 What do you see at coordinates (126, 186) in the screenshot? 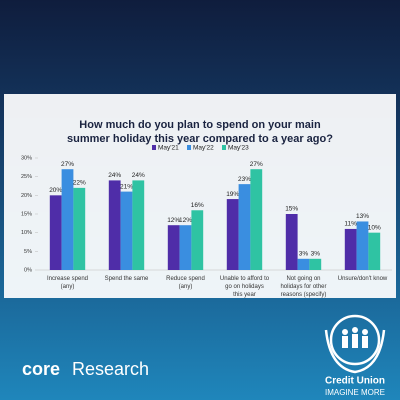
I see `data-label: 21%` at bounding box center [126, 186].